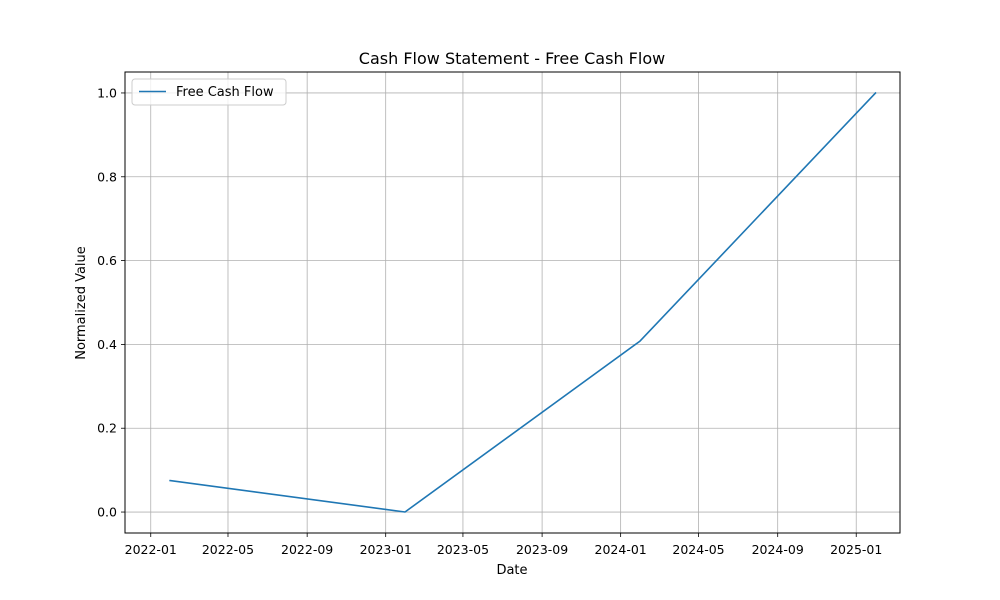  I want to click on x-tick-label: 2023-05, so click(463, 549).